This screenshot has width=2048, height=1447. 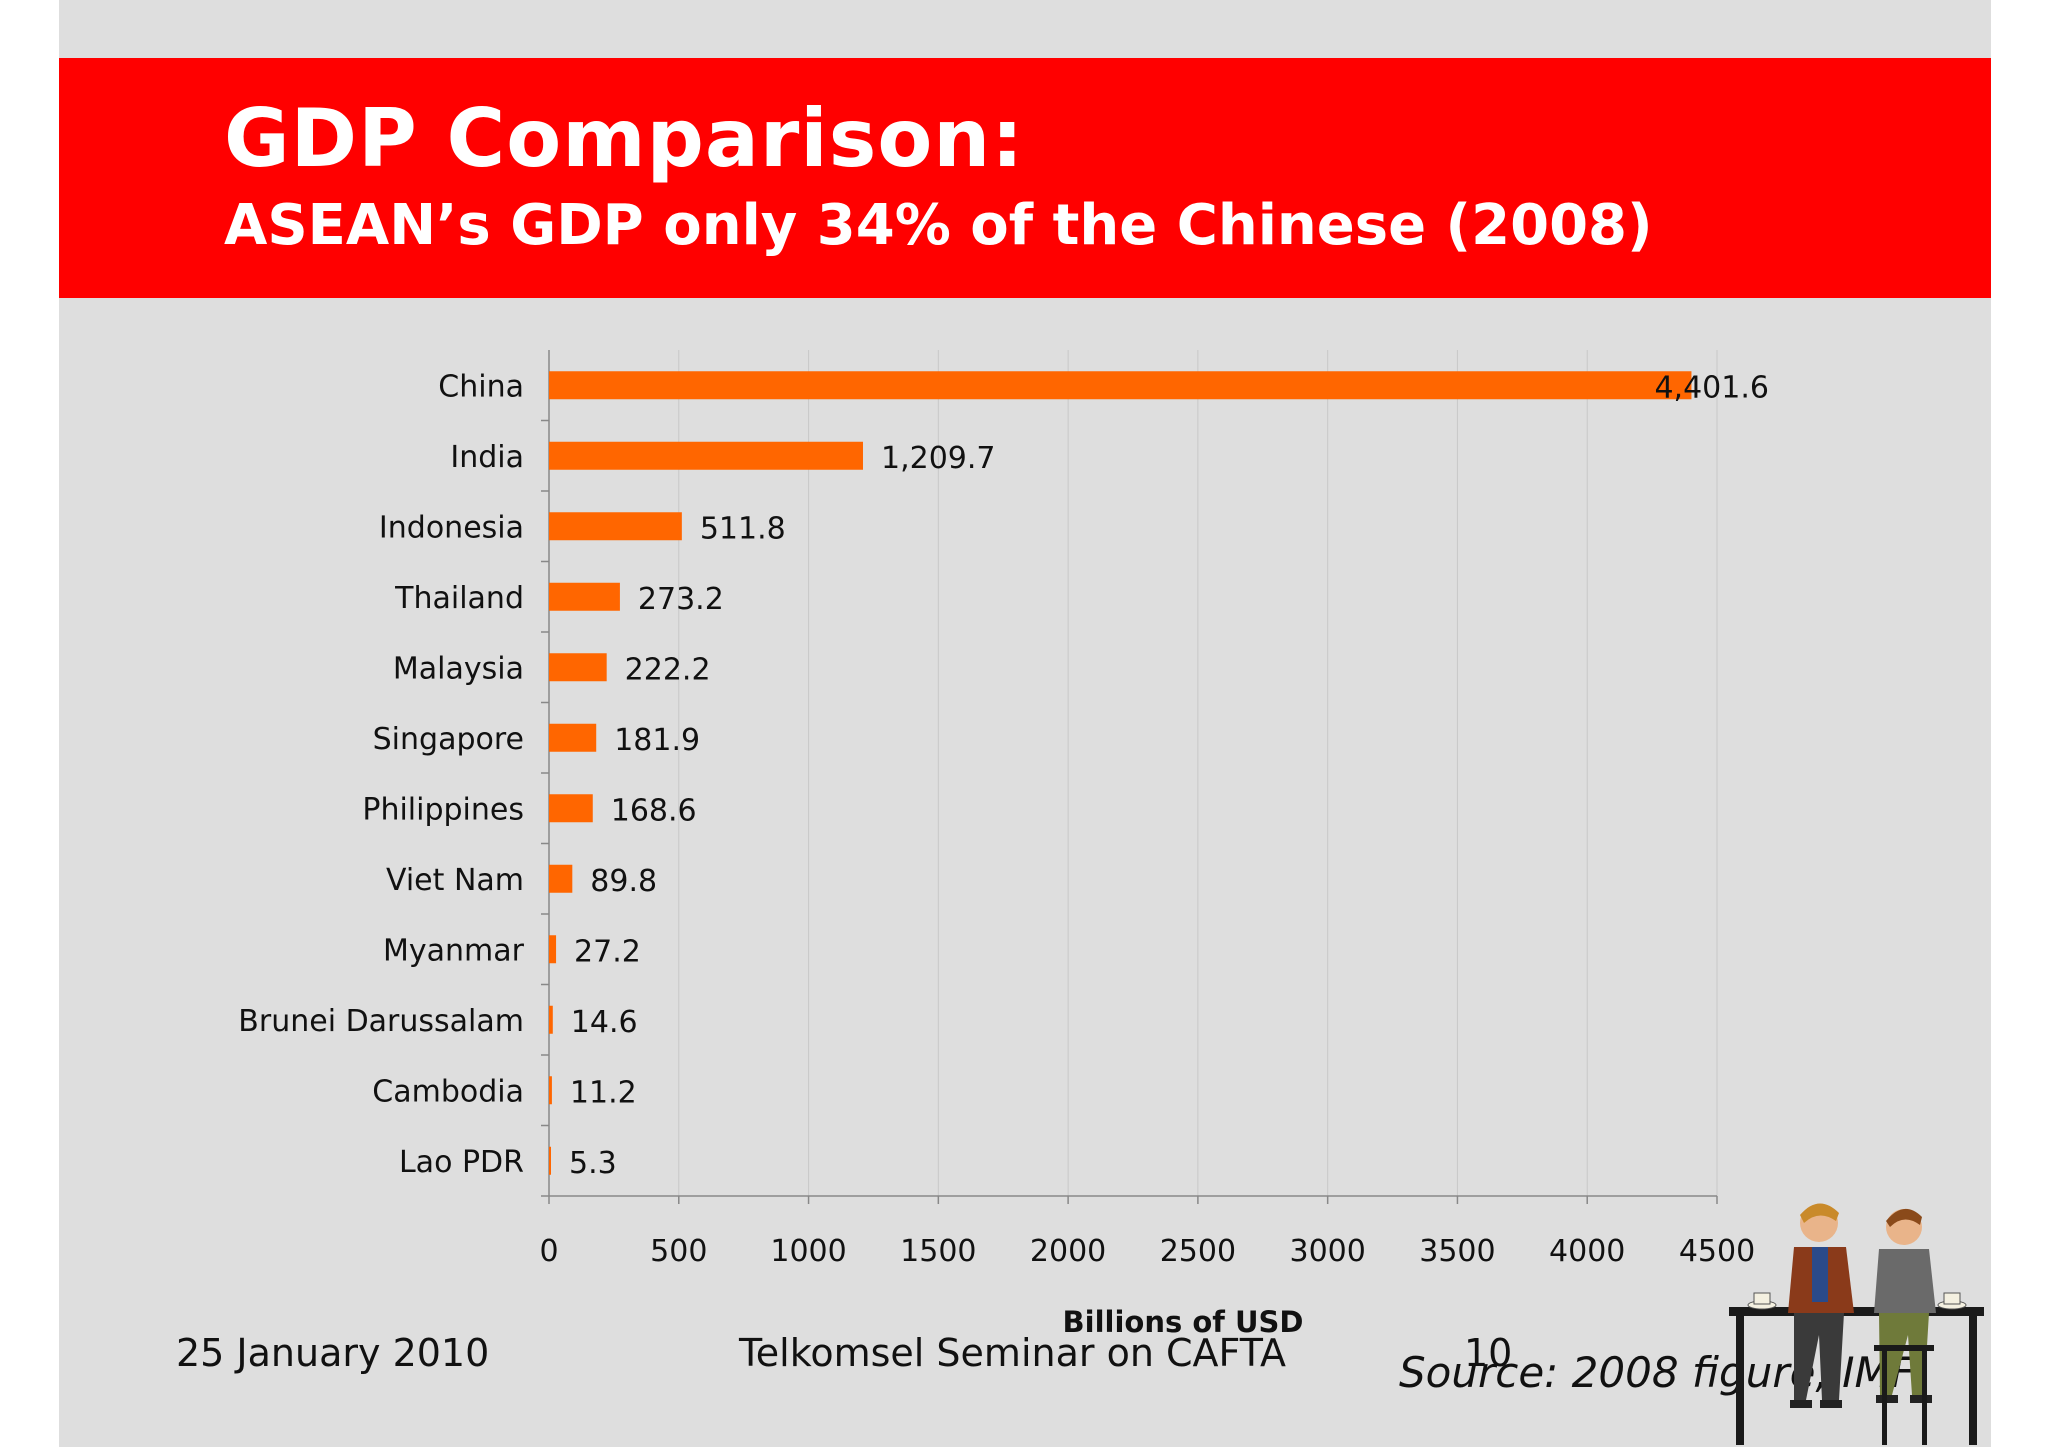 What do you see at coordinates (459, 598) in the screenshot?
I see `category-label: Thailand` at bounding box center [459, 598].